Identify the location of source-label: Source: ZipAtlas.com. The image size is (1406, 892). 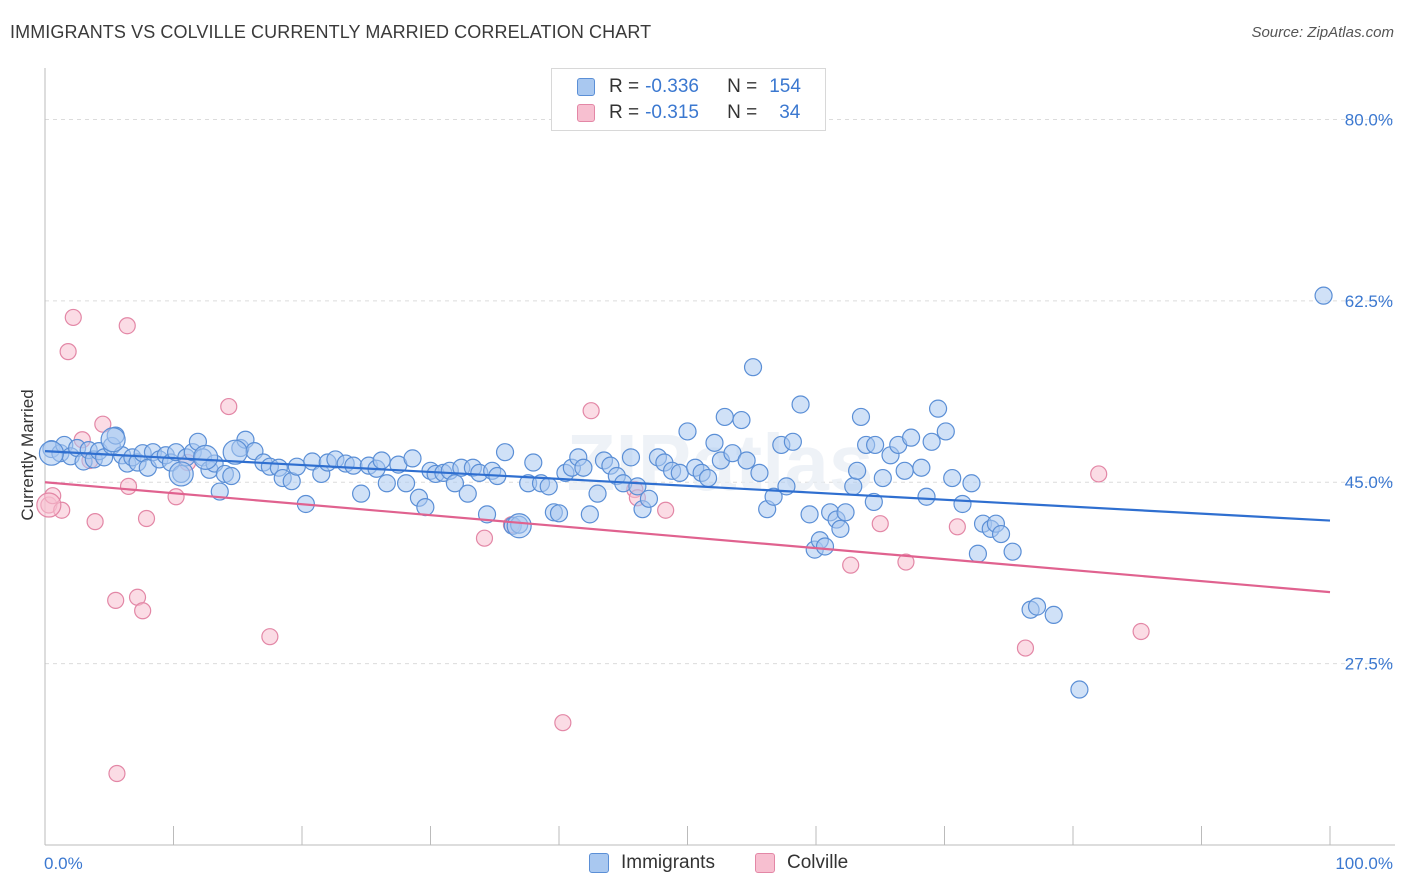
(1322, 32).